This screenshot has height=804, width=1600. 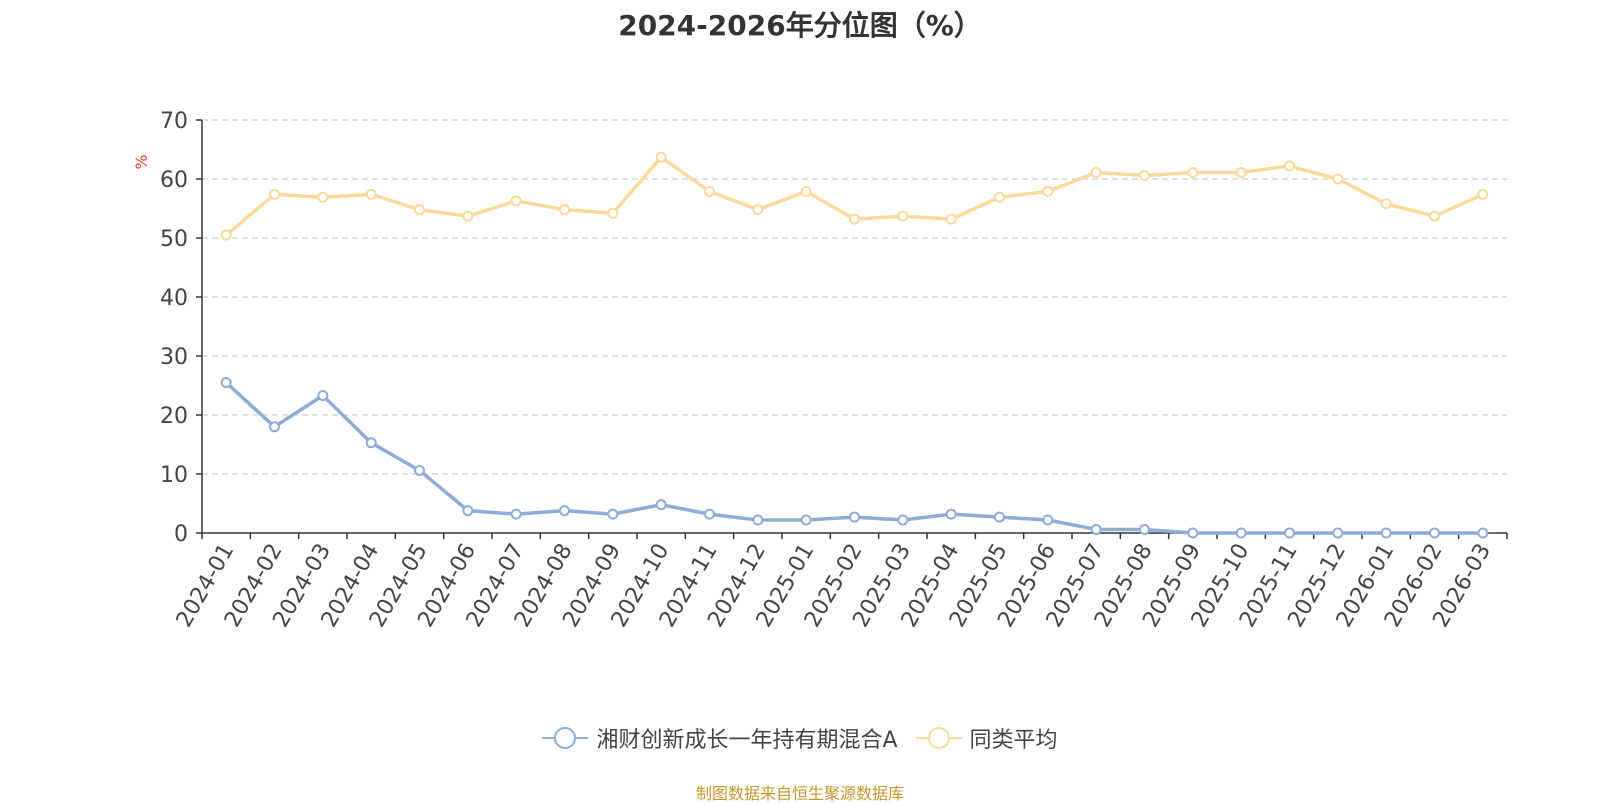 What do you see at coordinates (747, 740) in the screenshot?
I see `legend-label-fund: 湘财创新成长一年持有期混合A` at bounding box center [747, 740].